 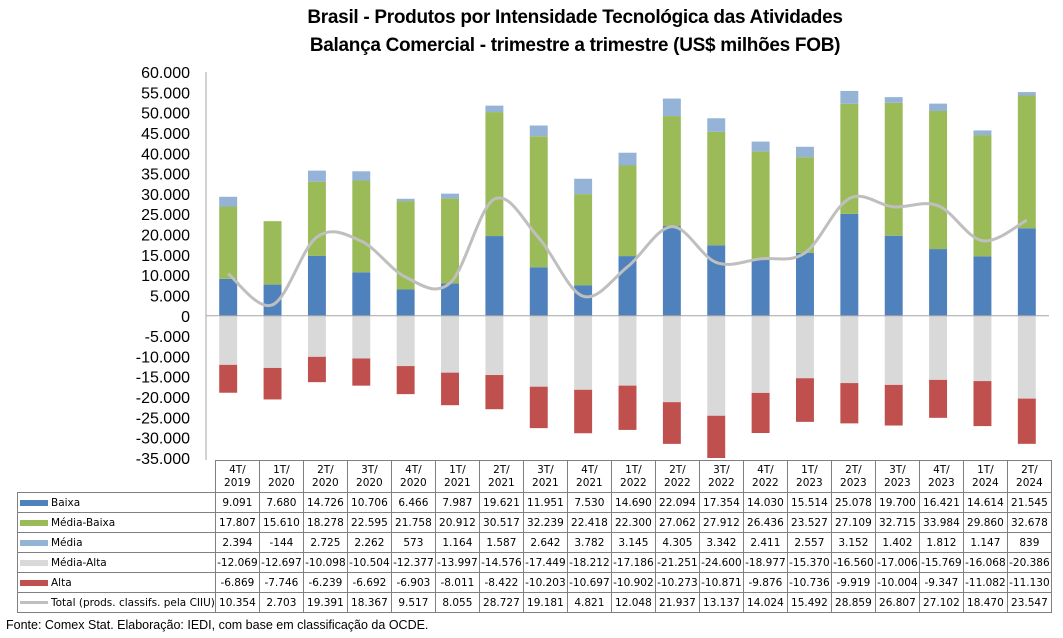 What do you see at coordinates (721, 562) in the screenshot?
I see `data-cell: -24.600` at bounding box center [721, 562].